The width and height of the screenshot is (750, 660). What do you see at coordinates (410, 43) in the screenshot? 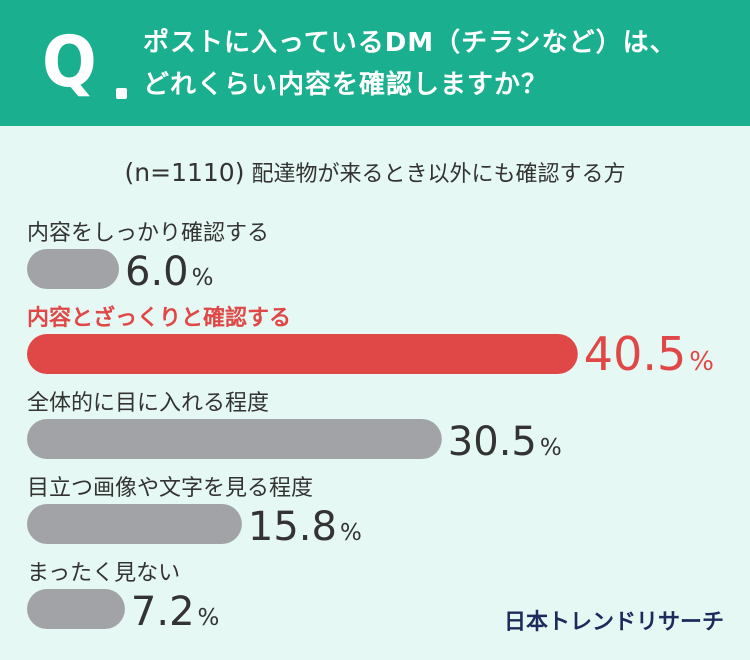
I see `question-line-1: ポストに入っているDM（チラシなど）は、` at bounding box center [410, 43].